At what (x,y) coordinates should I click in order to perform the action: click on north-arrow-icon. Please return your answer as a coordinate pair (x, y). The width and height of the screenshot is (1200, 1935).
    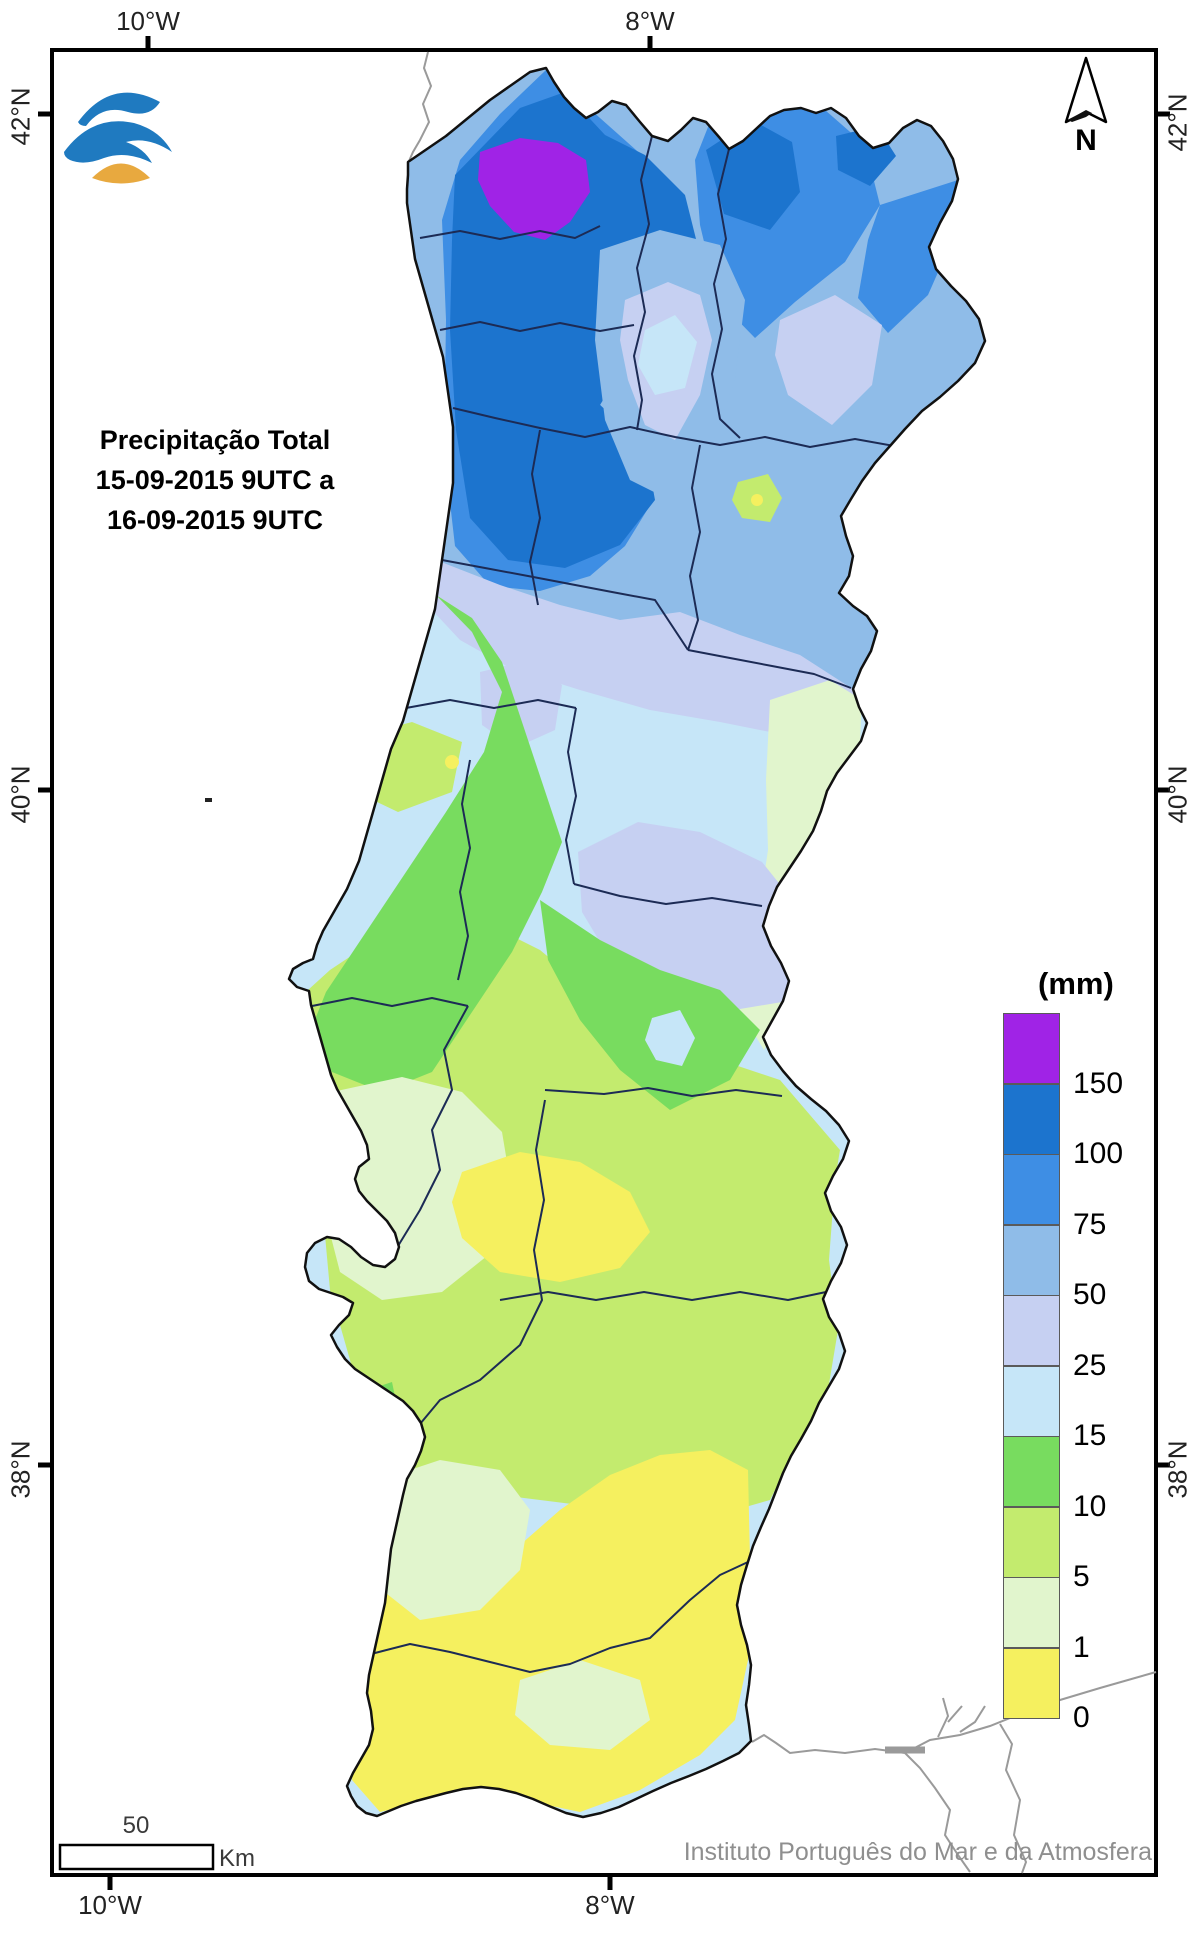
    Looking at the image, I should click on (1086, 90).